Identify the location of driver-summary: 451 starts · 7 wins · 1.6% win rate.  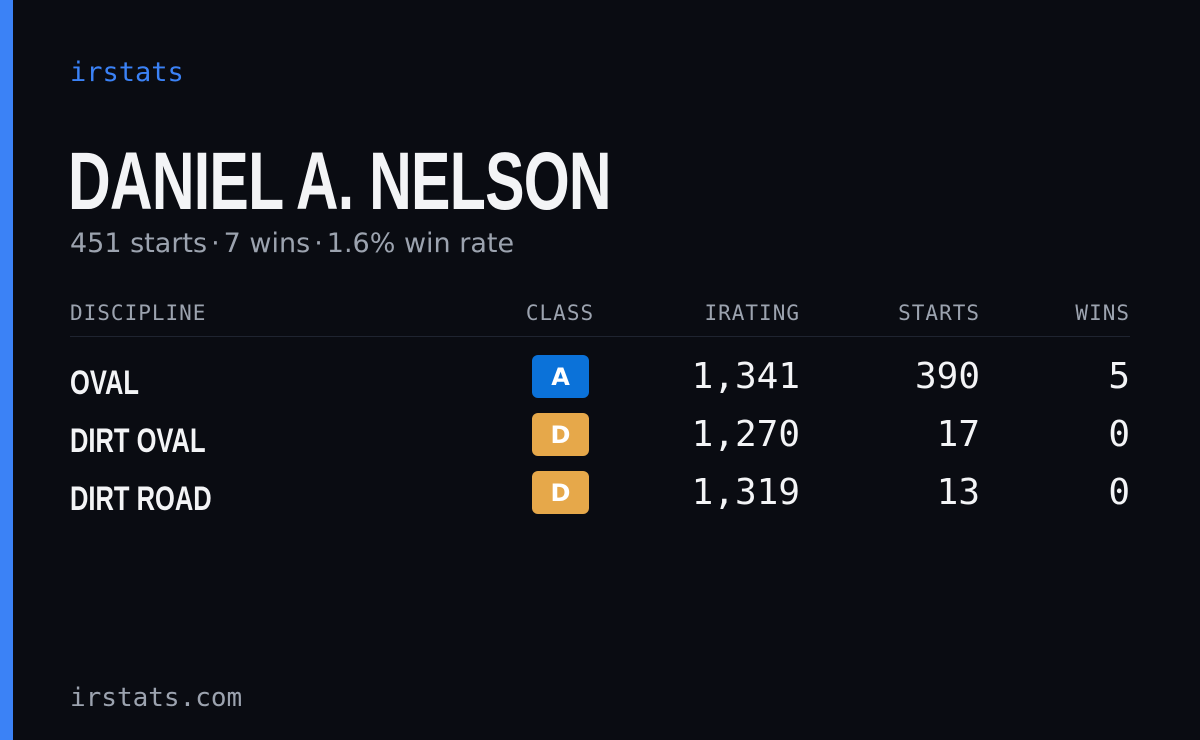
(292, 244).